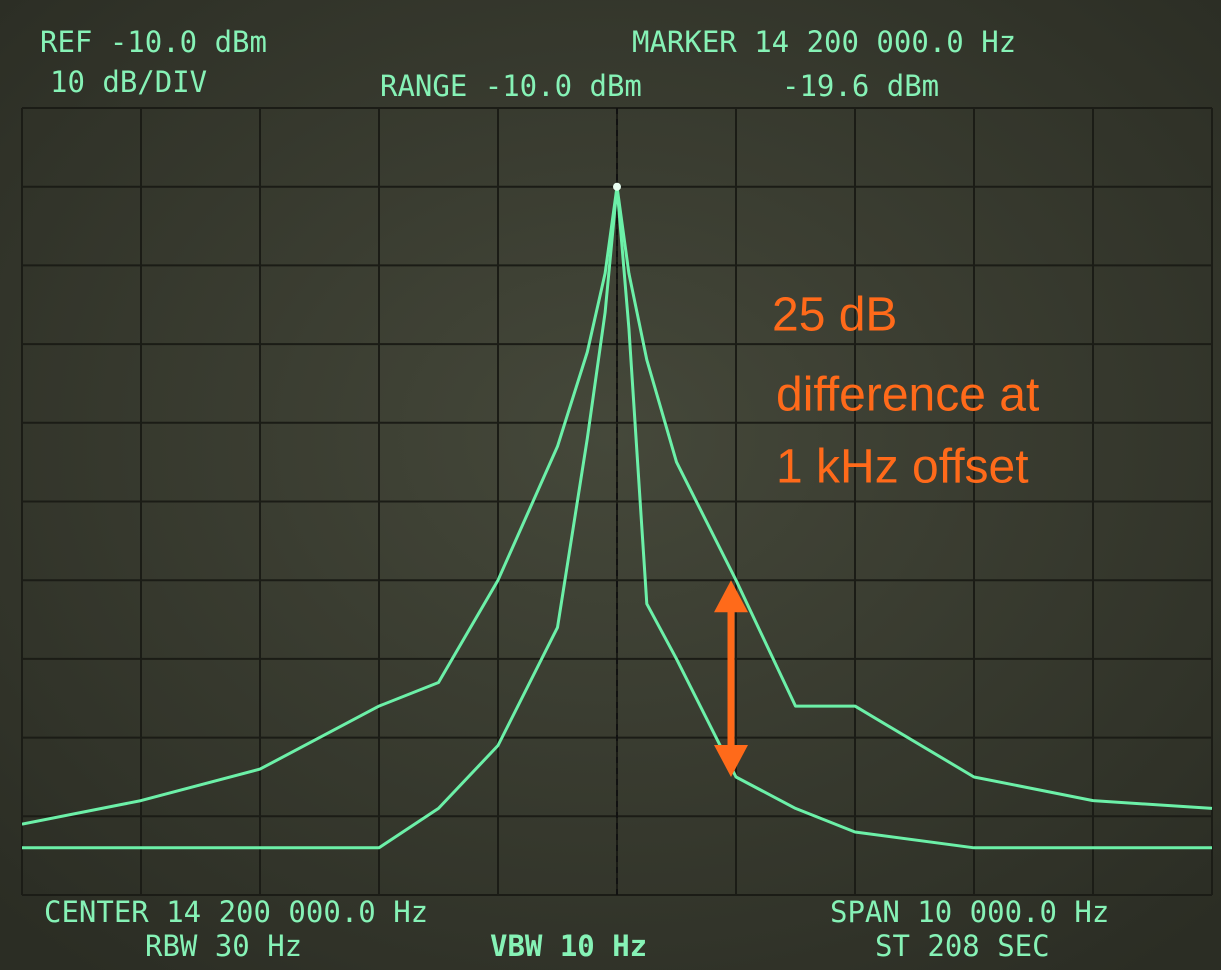  I want to click on ref-level: REF -10.0 dBm, so click(153, 42).